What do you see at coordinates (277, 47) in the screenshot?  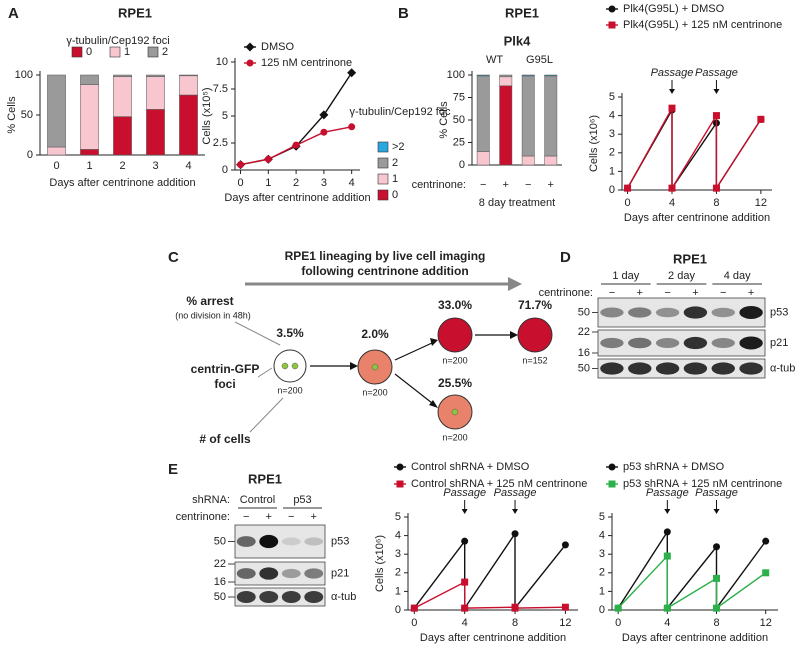 I see `legend-label: DMSO` at bounding box center [277, 47].